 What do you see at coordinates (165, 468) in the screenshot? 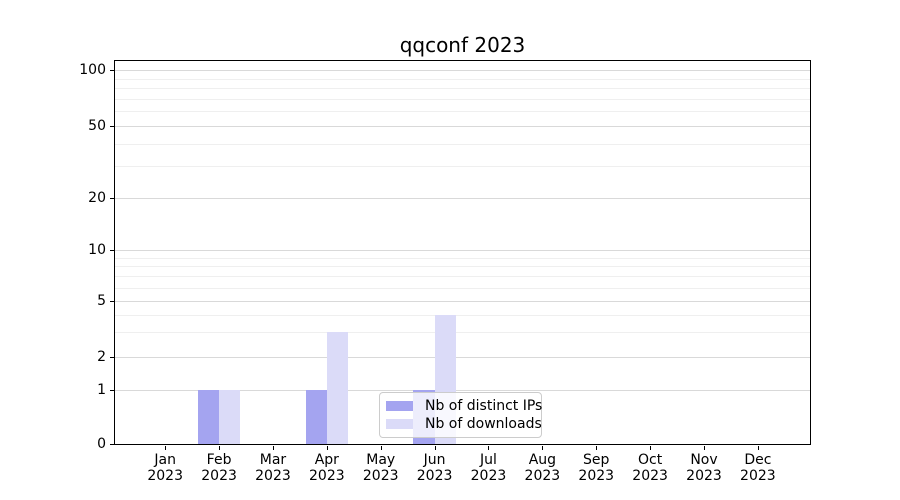
I see `x-axis-tick-label: Jan 2023` at bounding box center [165, 468].